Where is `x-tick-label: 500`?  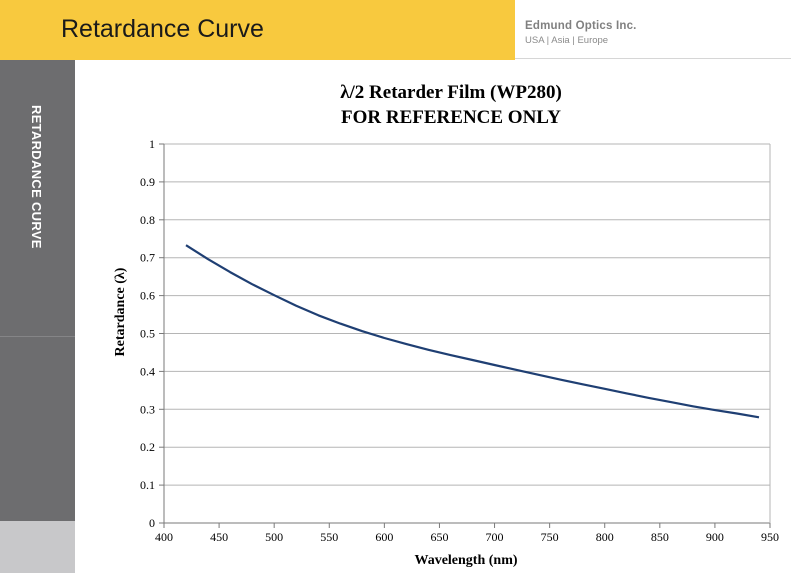 x-tick-label: 500 is located at coordinates (274, 537).